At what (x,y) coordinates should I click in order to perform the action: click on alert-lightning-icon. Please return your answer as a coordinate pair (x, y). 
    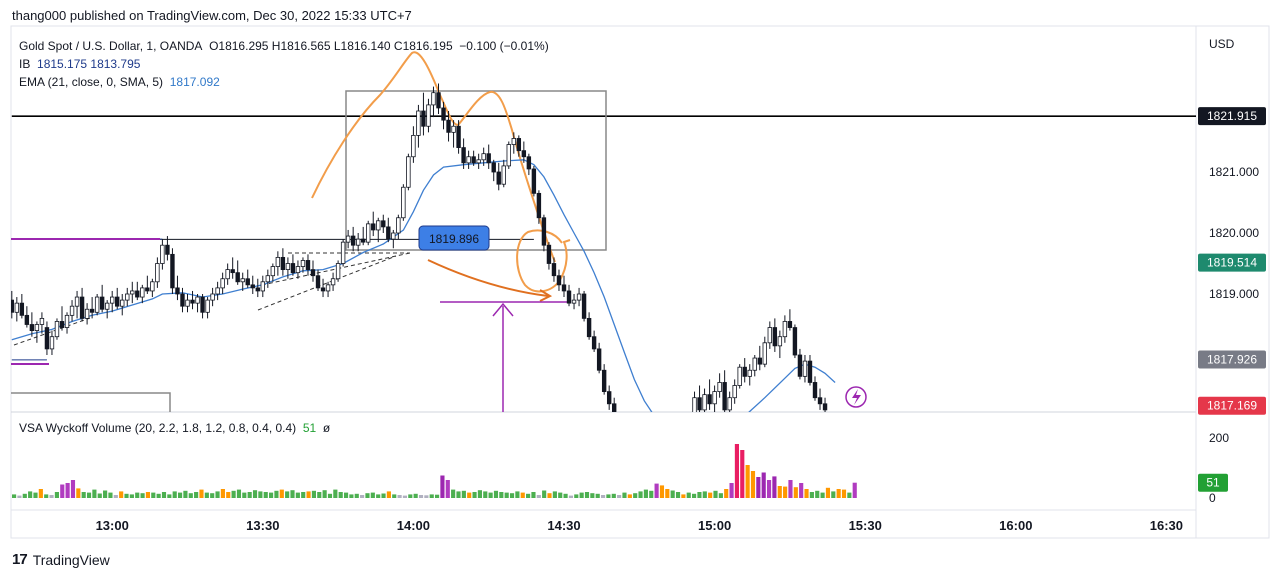
    Looking at the image, I should click on (856, 397).